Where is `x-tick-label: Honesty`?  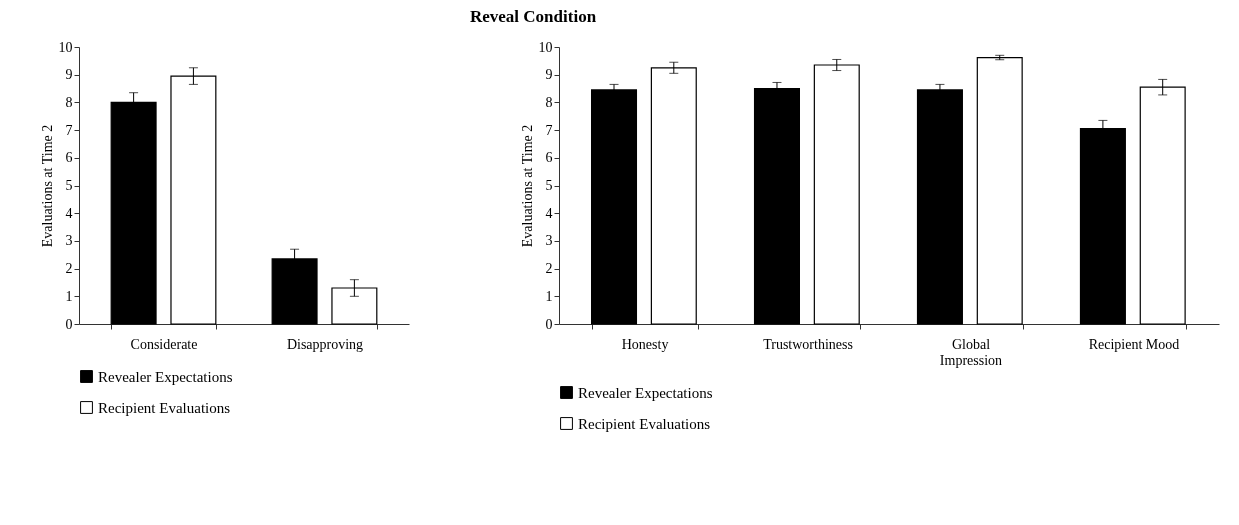 x-tick-label: Honesty is located at coordinates (645, 344).